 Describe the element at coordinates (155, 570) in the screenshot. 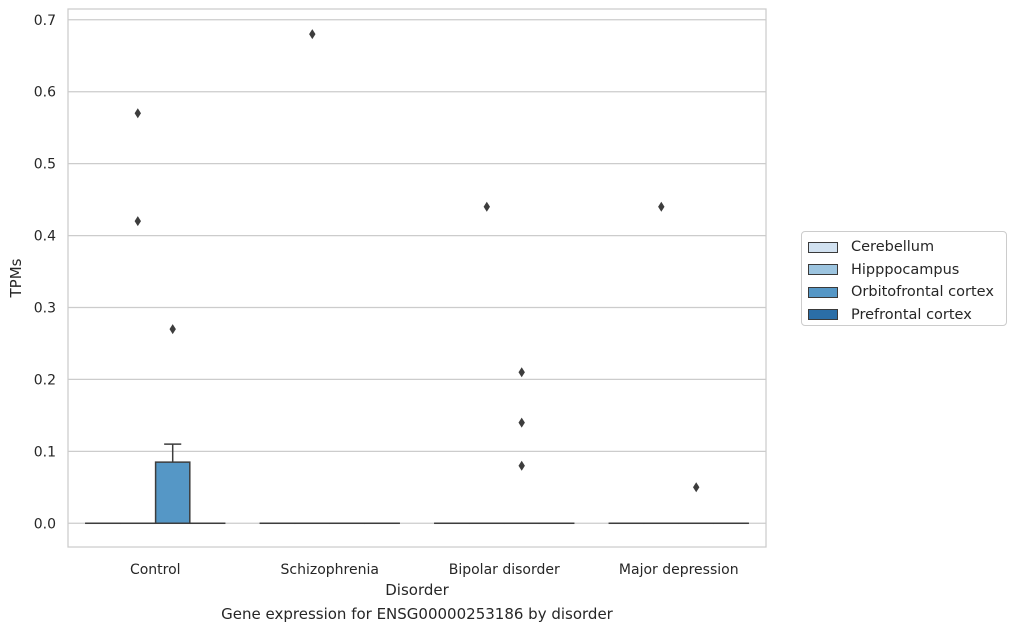

I see `x-tick-label: Control` at that location.